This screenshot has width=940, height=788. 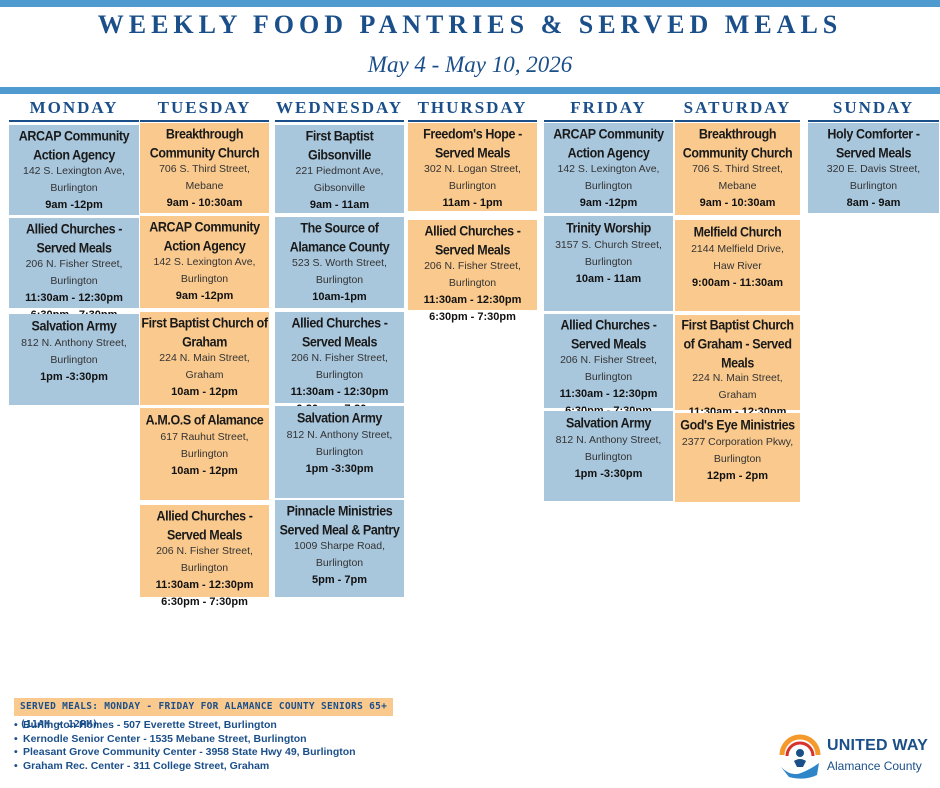 I want to click on pantry-address: Haw River, so click(x=737, y=266).